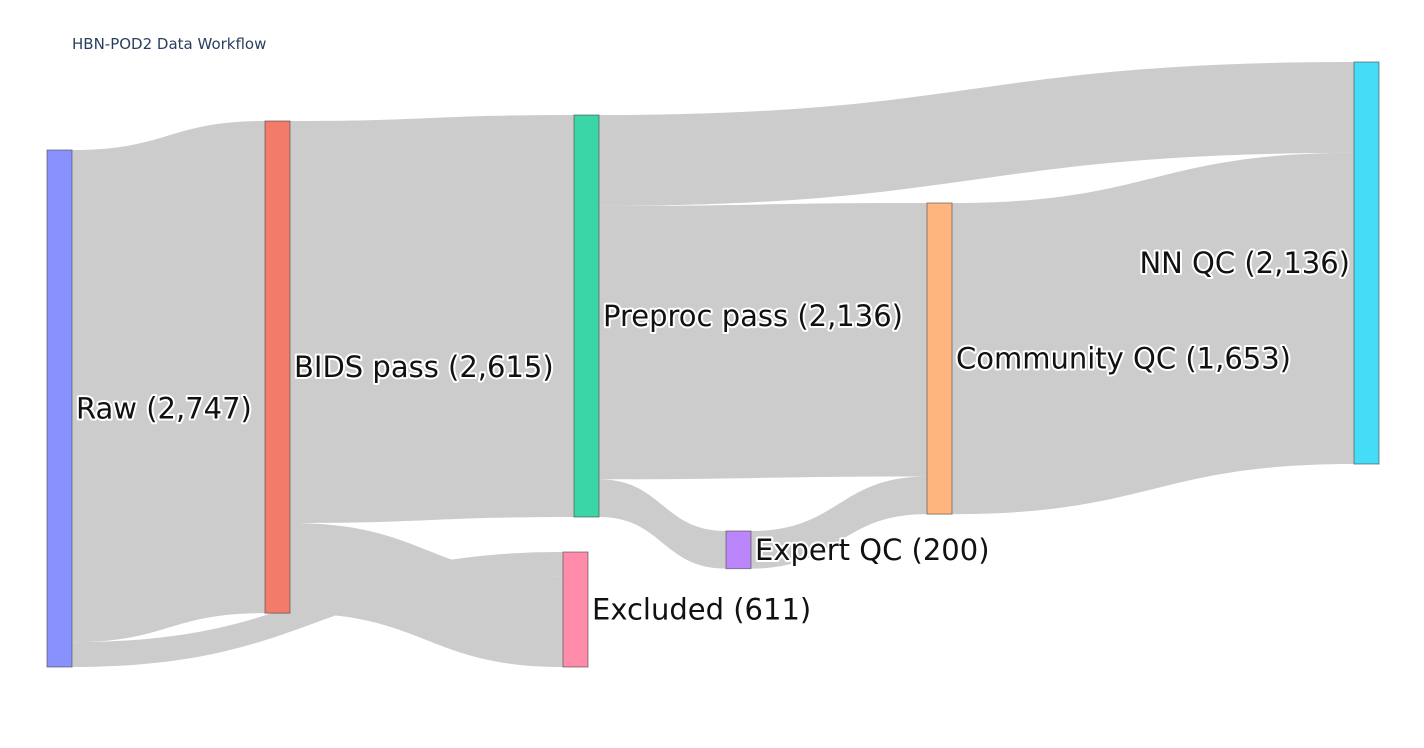 Image resolution: width=1424 pixels, height=748 pixels. Describe the element at coordinates (976, 134) in the screenshot. I see `link-preproc-to-nn` at that location.